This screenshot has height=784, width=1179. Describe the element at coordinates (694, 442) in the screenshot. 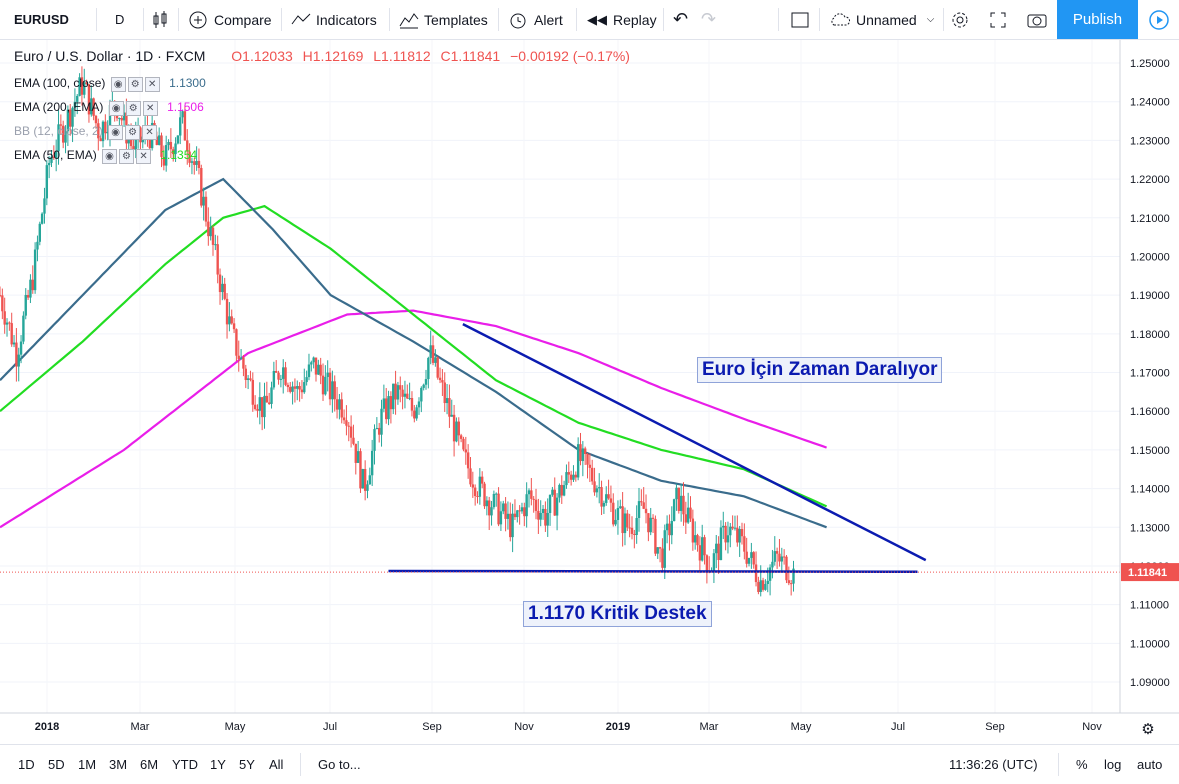

I see `descending-trendline` at that location.